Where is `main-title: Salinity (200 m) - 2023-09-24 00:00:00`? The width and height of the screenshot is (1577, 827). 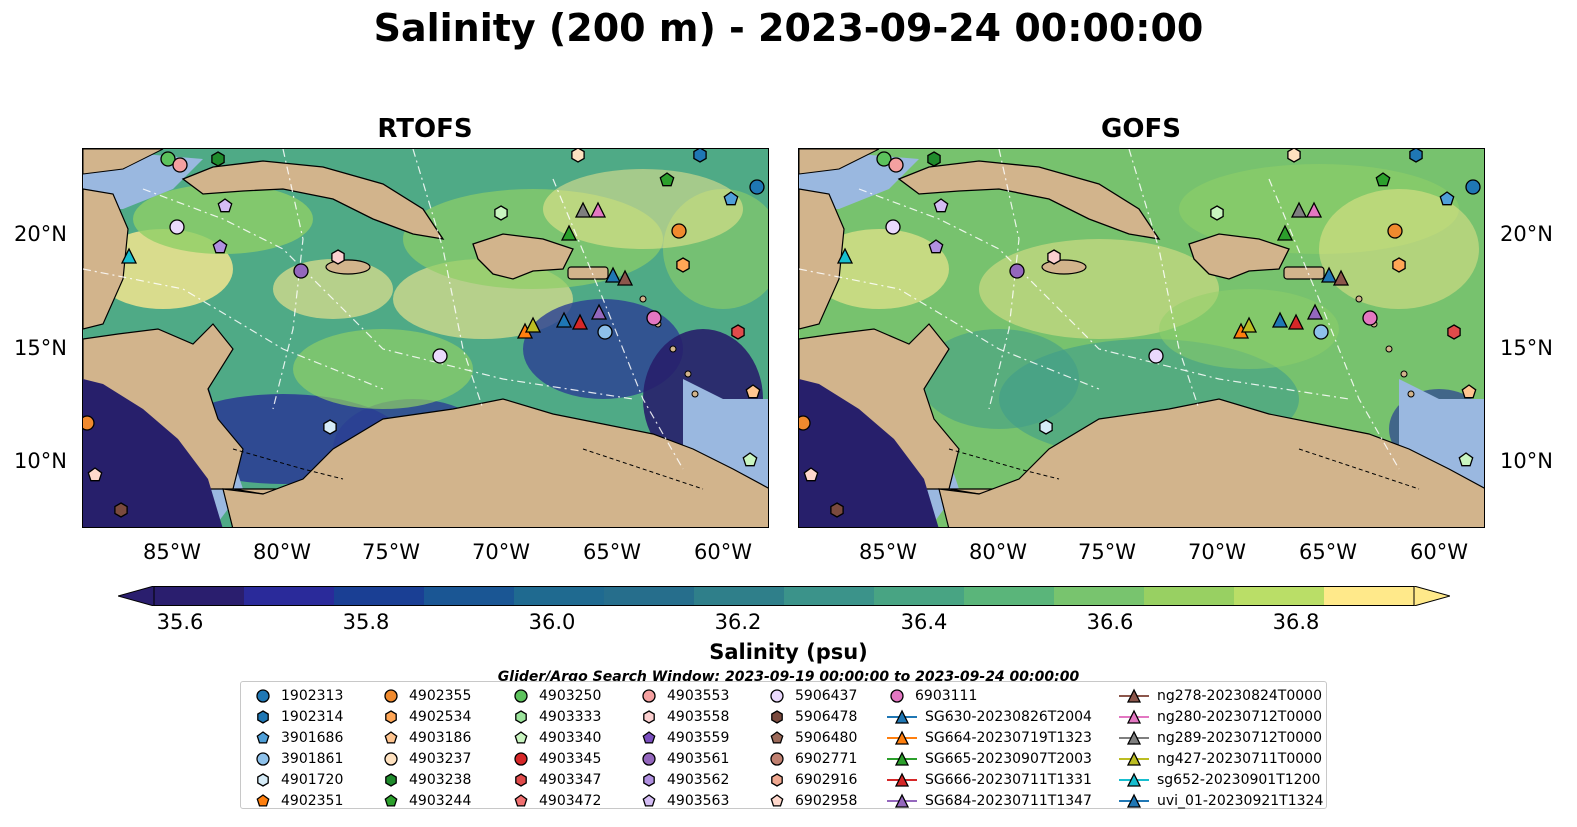
main-title: Salinity (200 m) - 2023-09-24 00:00:00 is located at coordinates (788, 28).